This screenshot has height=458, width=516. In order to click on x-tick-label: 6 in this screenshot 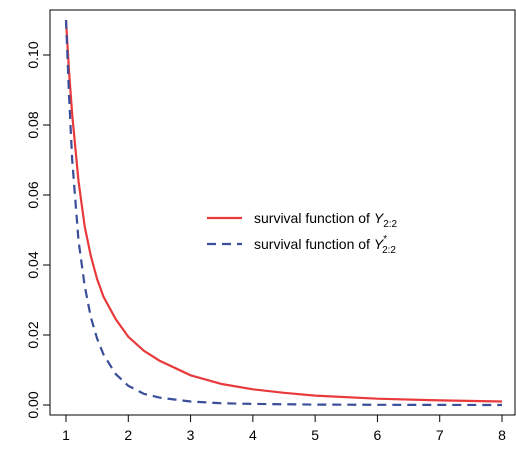, I will do `click(378, 435)`.